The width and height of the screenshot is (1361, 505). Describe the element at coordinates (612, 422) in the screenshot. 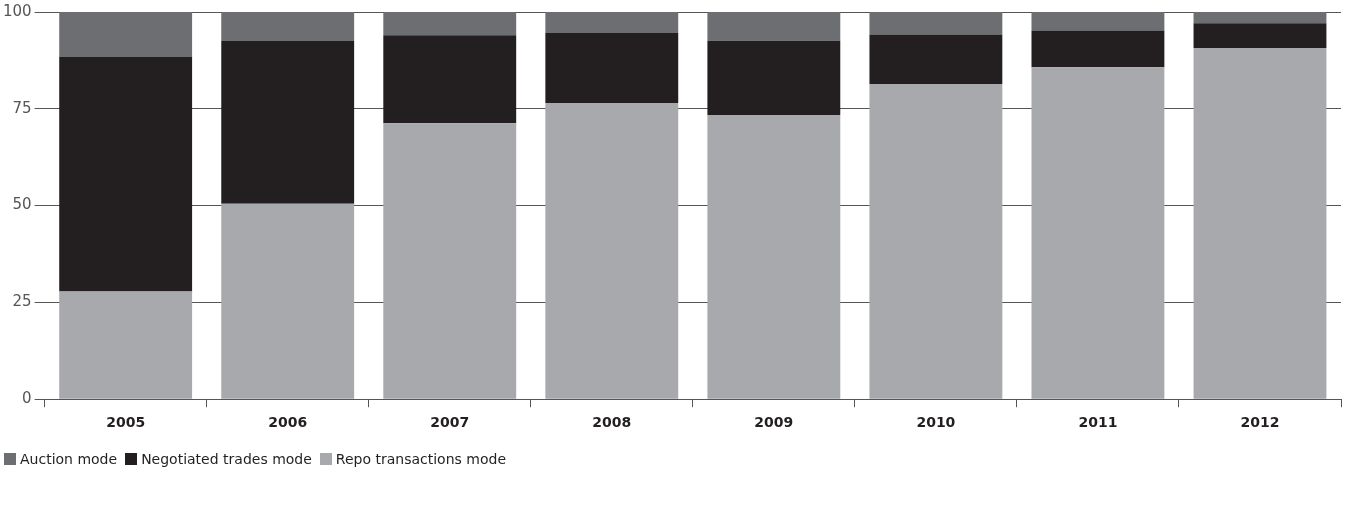

I see `x-tick-label: 2008` at that location.